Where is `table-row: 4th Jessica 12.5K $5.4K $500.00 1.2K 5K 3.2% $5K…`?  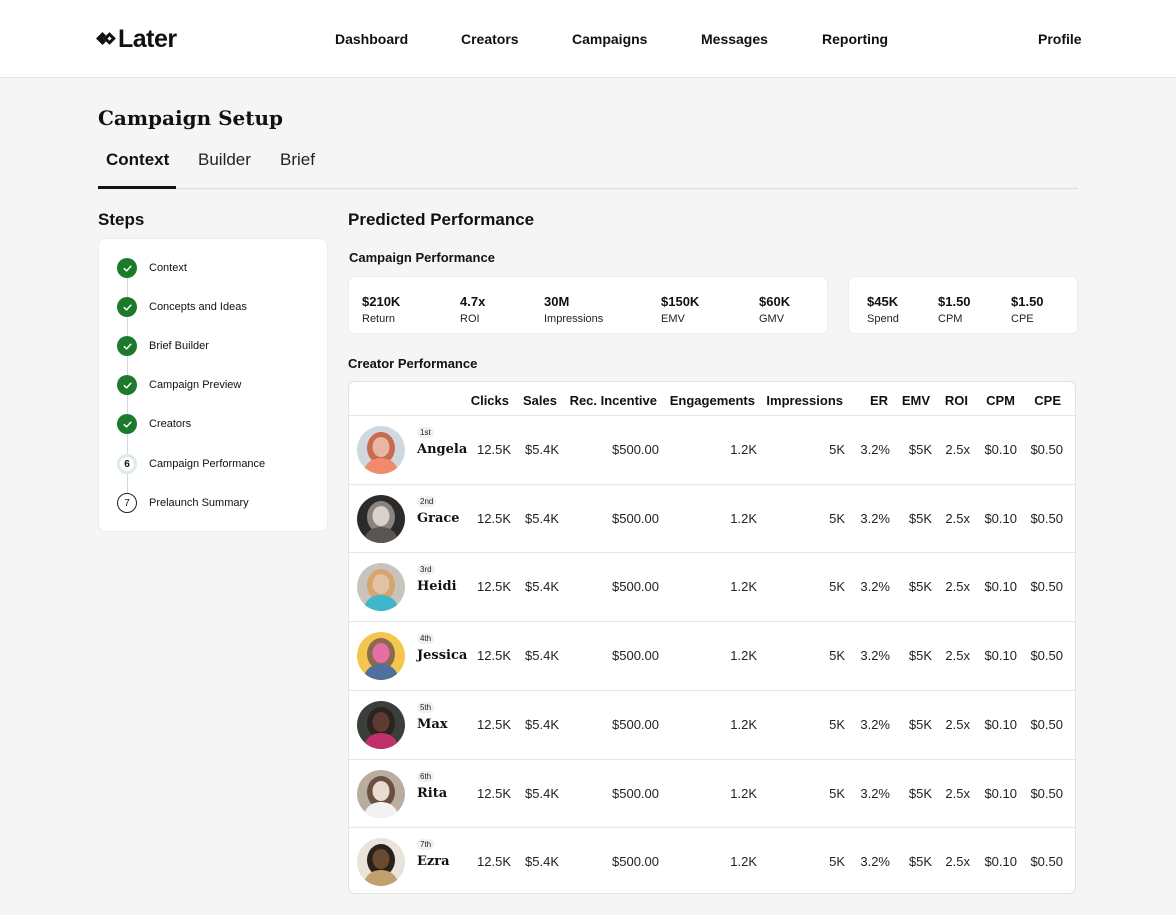
table-row: 4th Jessica 12.5K $5.4K $500.00 1.2K 5K 3.2% $5K… is located at coordinates (712, 655).